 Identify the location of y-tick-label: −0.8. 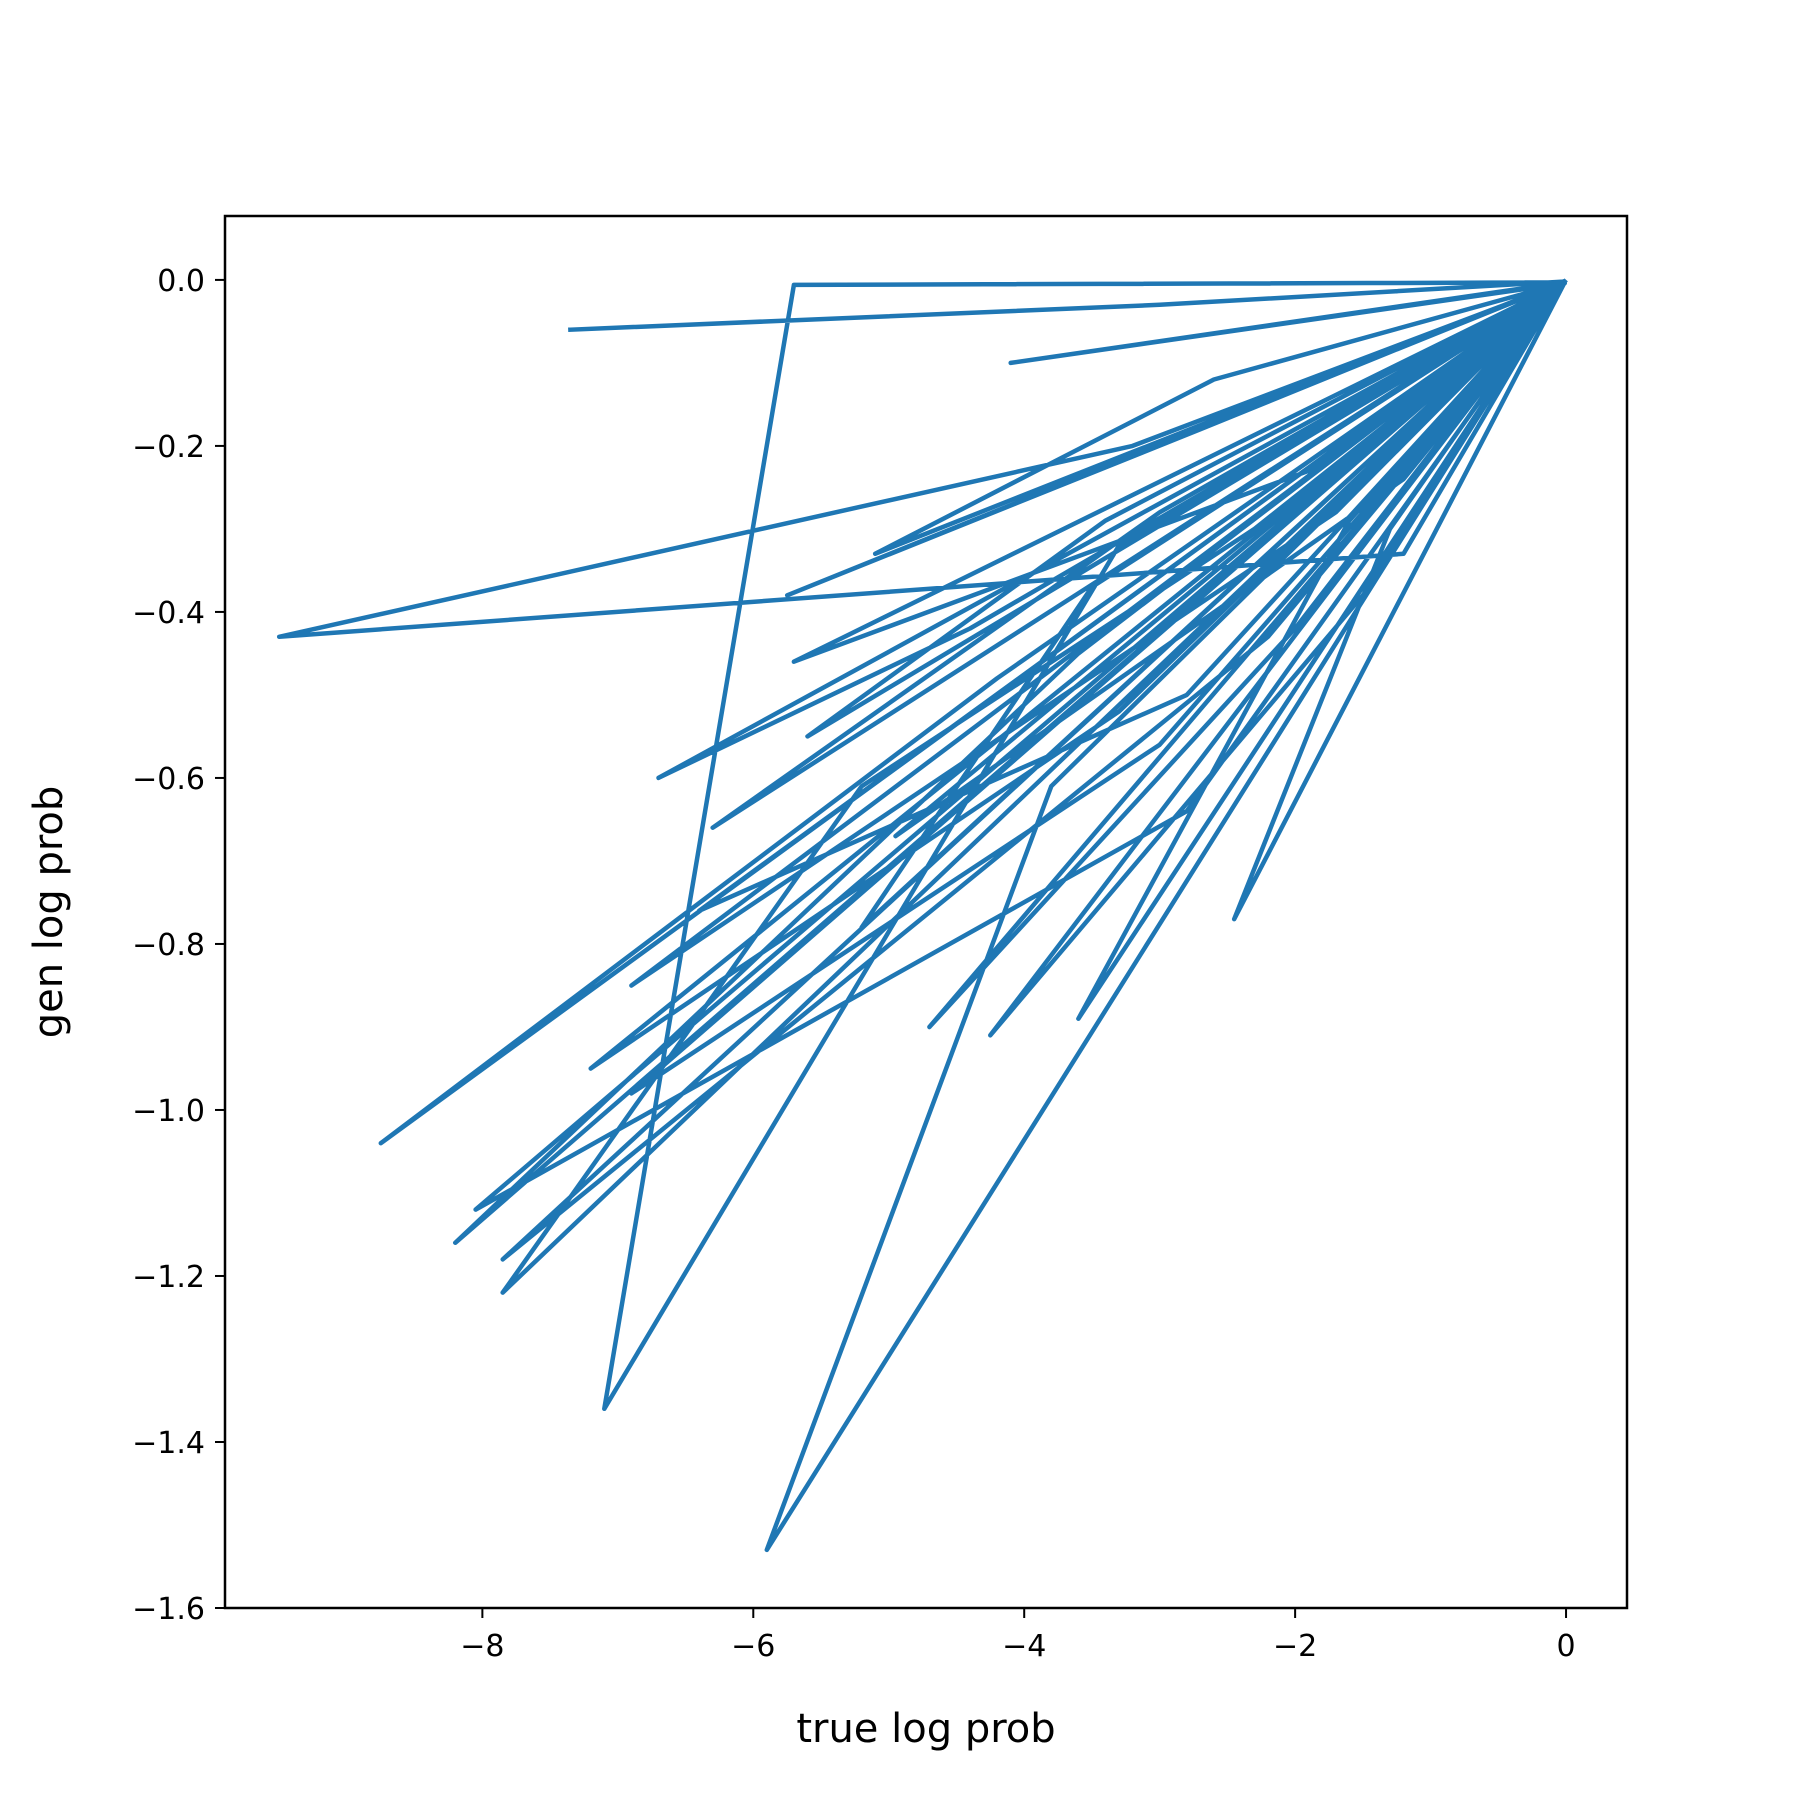
(168, 945).